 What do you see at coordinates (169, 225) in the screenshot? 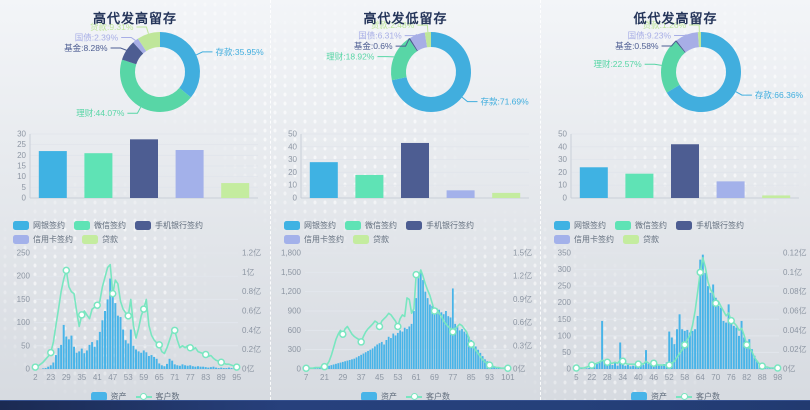
I see `legend-item-手机银行签约: 手机银行签约` at bounding box center [169, 225].